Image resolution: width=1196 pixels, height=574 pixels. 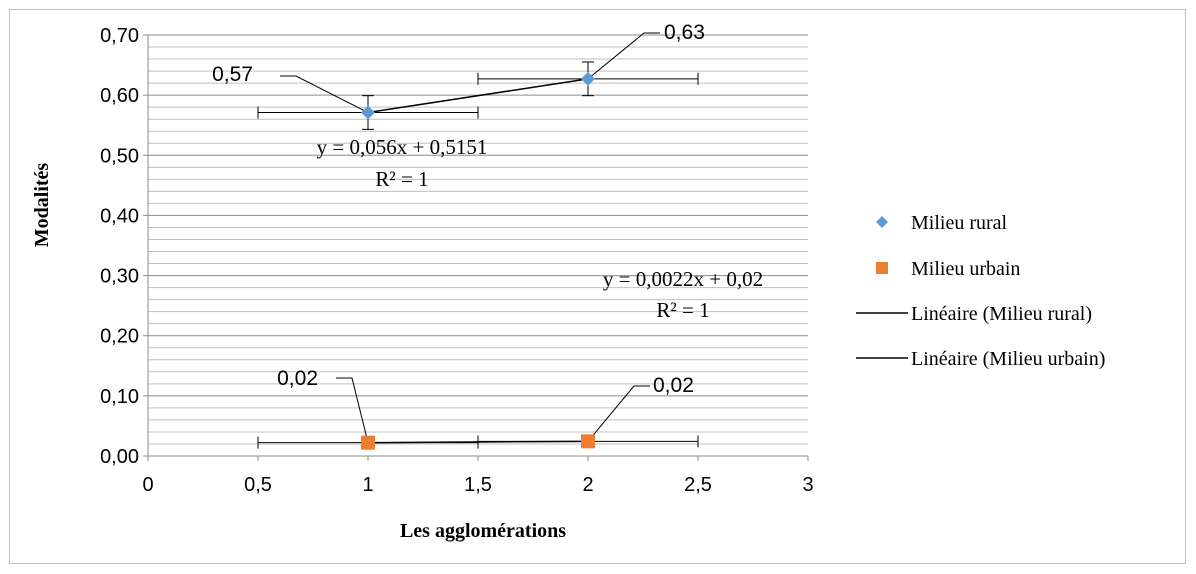 What do you see at coordinates (258, 485) in the screenshot?
I see `x-tick-label: 0,5` at bounding box center [258, 485].